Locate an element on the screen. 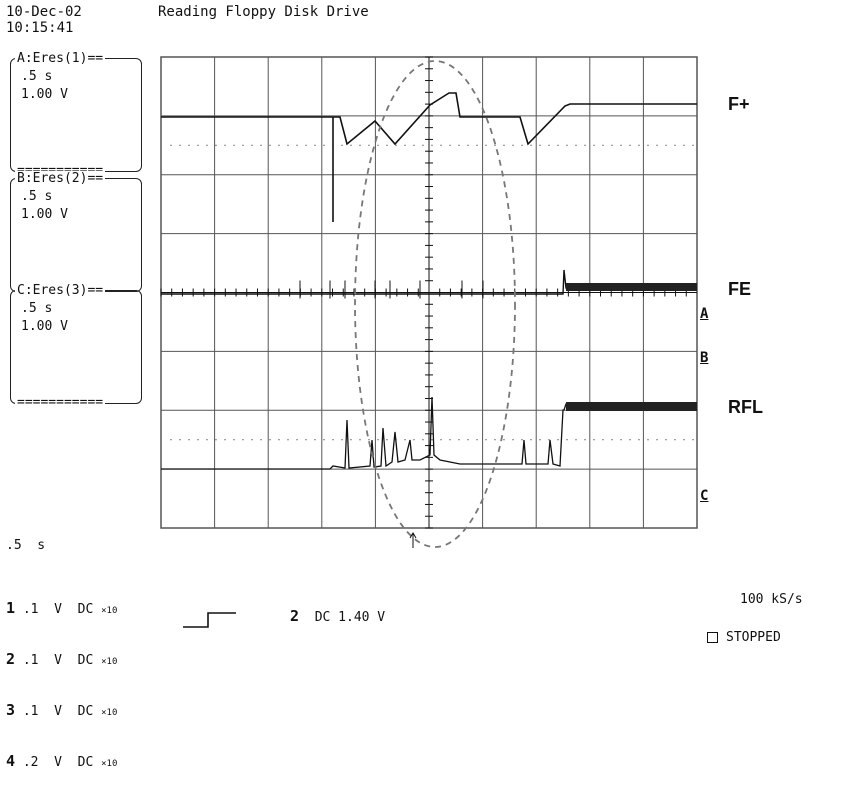 The height and width of the screenshot is (788, 843). marker-c: C is located at coordinates (704, 496).